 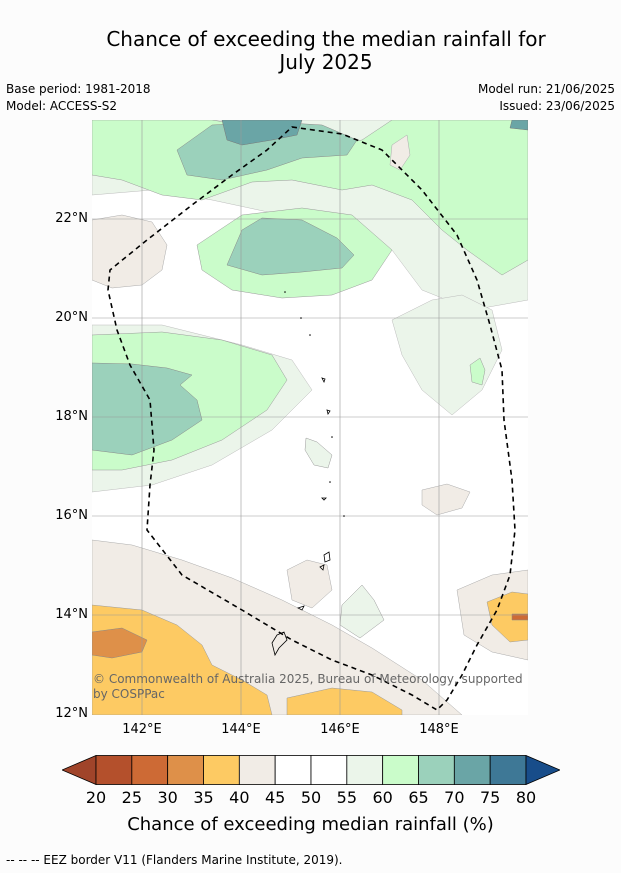 I want to click on issued-date: Issued: 23/06/2025, so click(x=557, y=106).